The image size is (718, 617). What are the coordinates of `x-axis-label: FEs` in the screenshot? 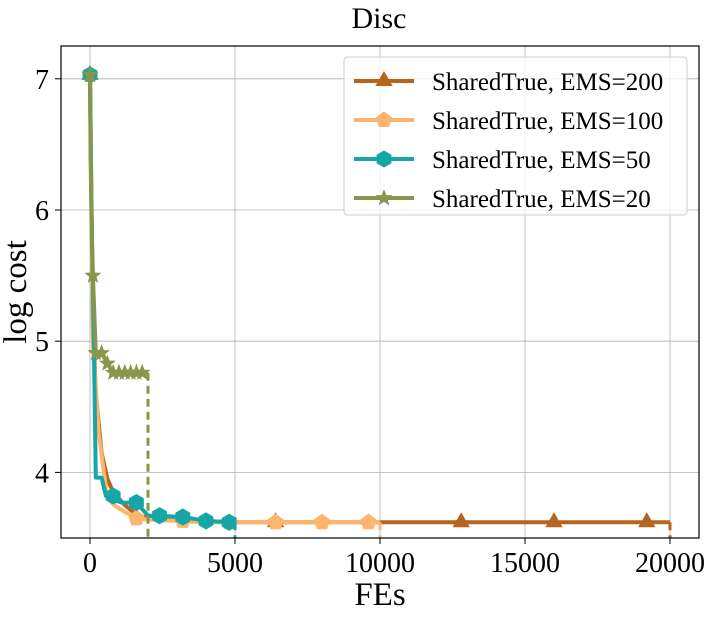 It's located at (379, 595).